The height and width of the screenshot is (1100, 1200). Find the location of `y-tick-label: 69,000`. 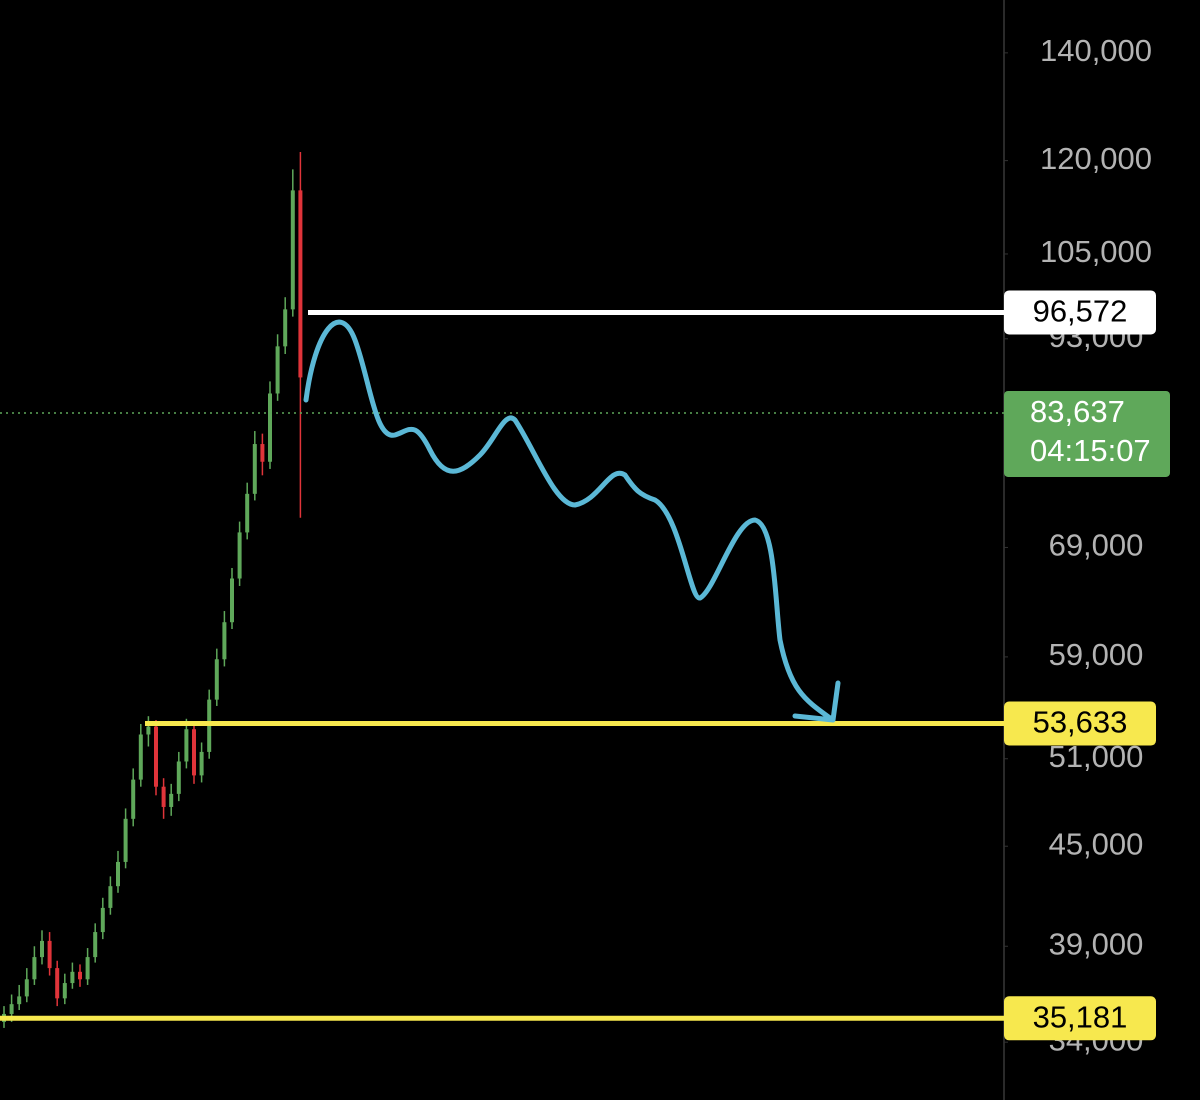

y-tick-label: 69,000 is located at coordinates (1096, 545).